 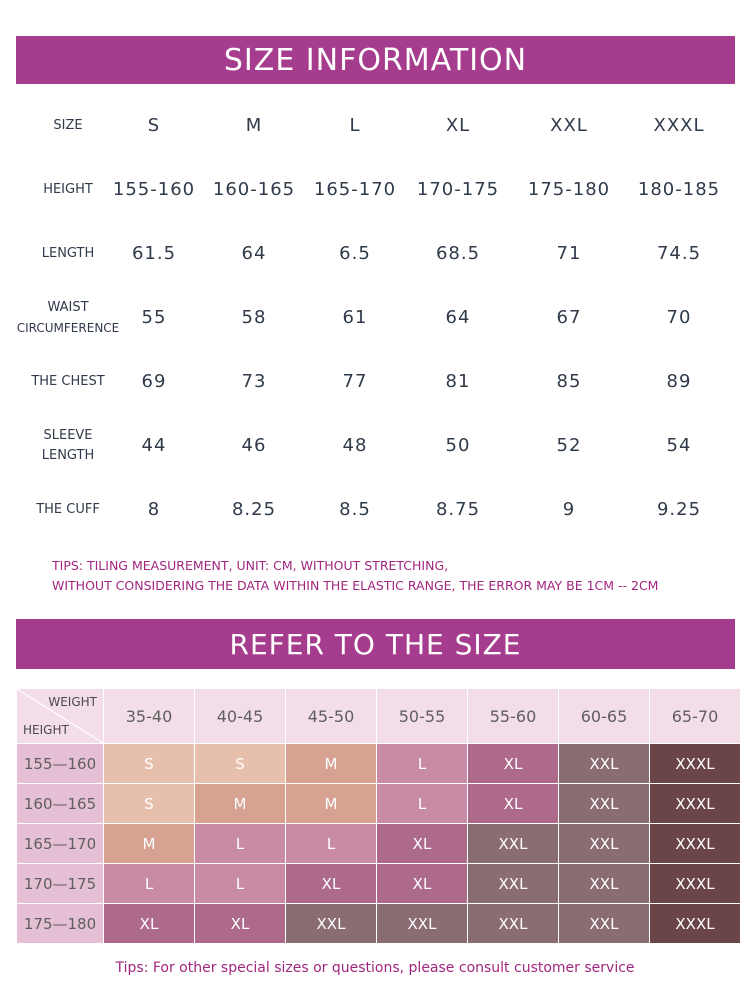 What do you see at coordinates (695, 716) in the screenshot?
I see `weight-header-cell: 65-70` at bounding box center [695, 716].